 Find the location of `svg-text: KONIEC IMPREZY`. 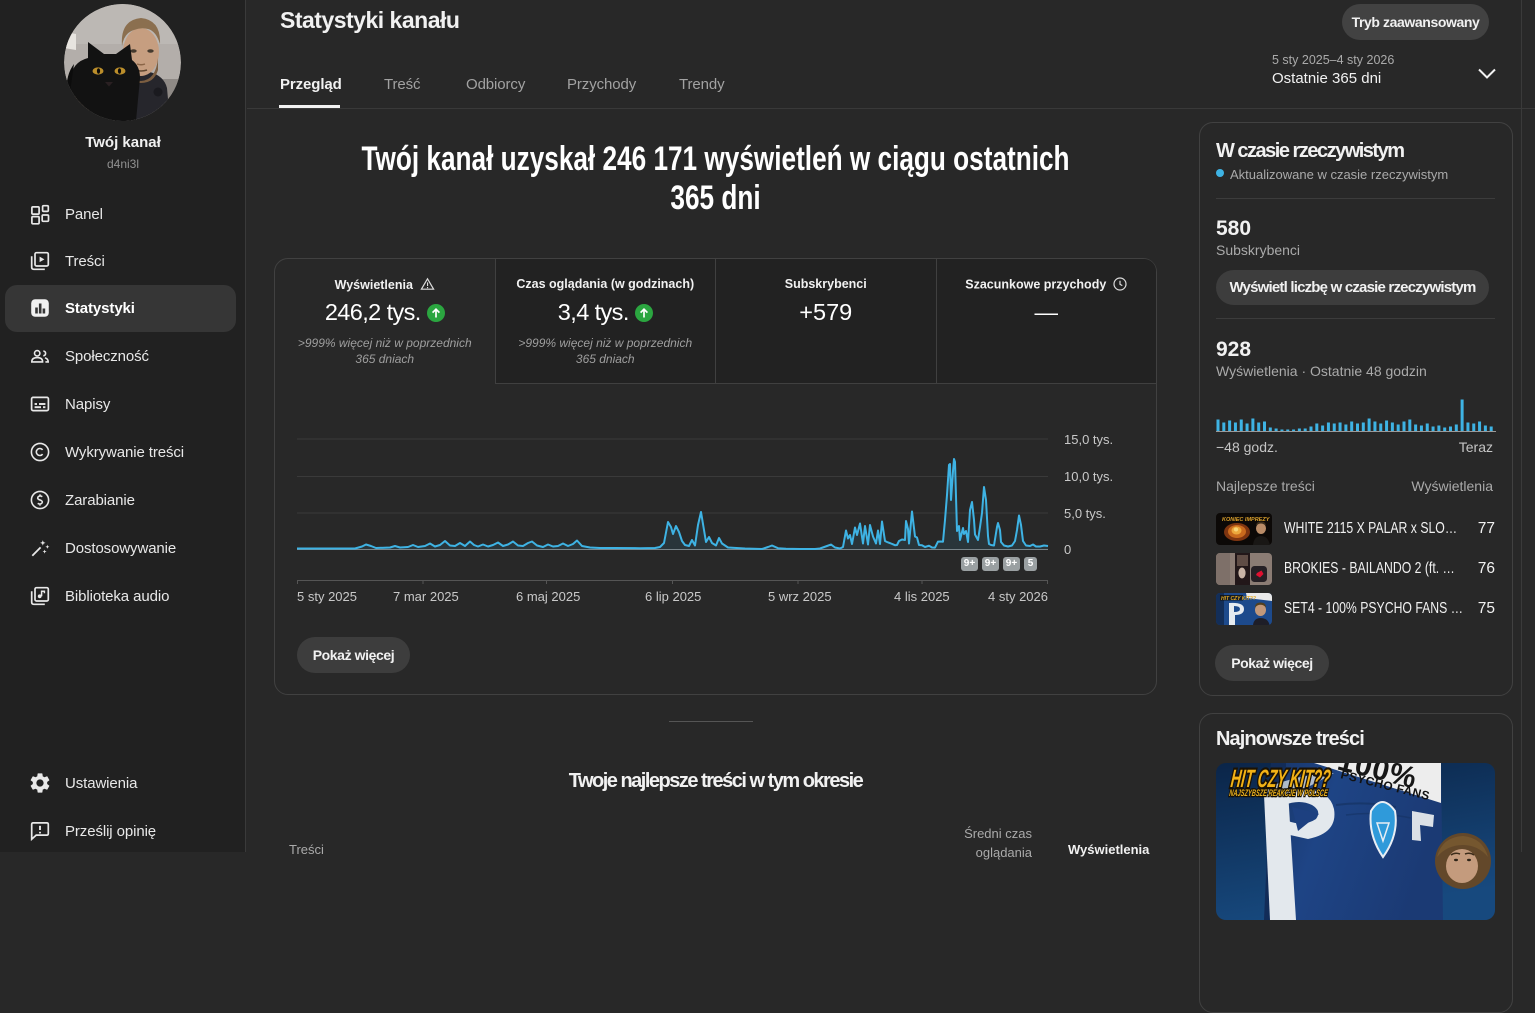

svg-text: KONIEC IMPREZY is located at coordinates (1246, 520).